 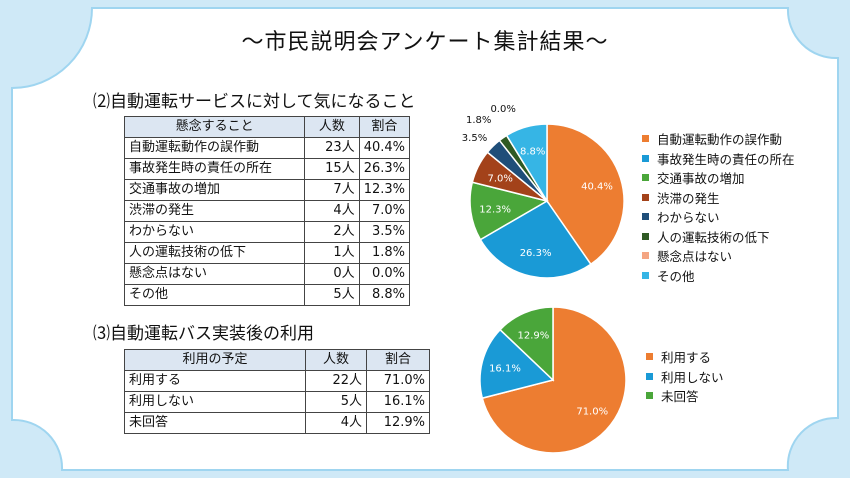 What do you see at coordinates (332, 148) in the screenshot?
I see `count-cell: 23人` at bounding box center [332, 148].